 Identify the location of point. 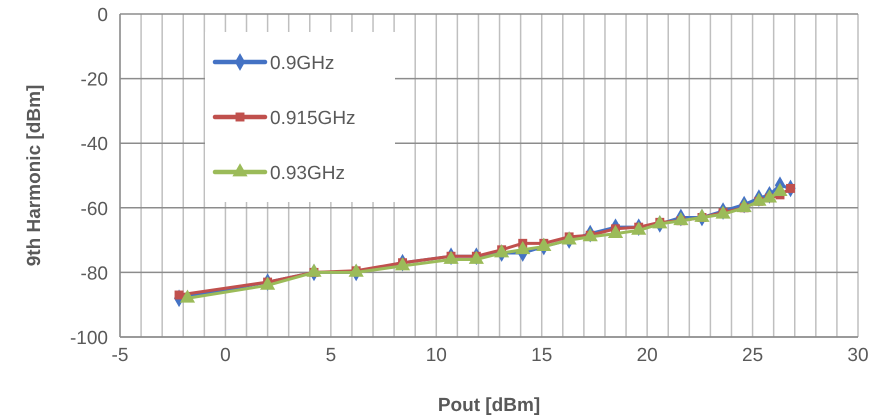
(179, 295).